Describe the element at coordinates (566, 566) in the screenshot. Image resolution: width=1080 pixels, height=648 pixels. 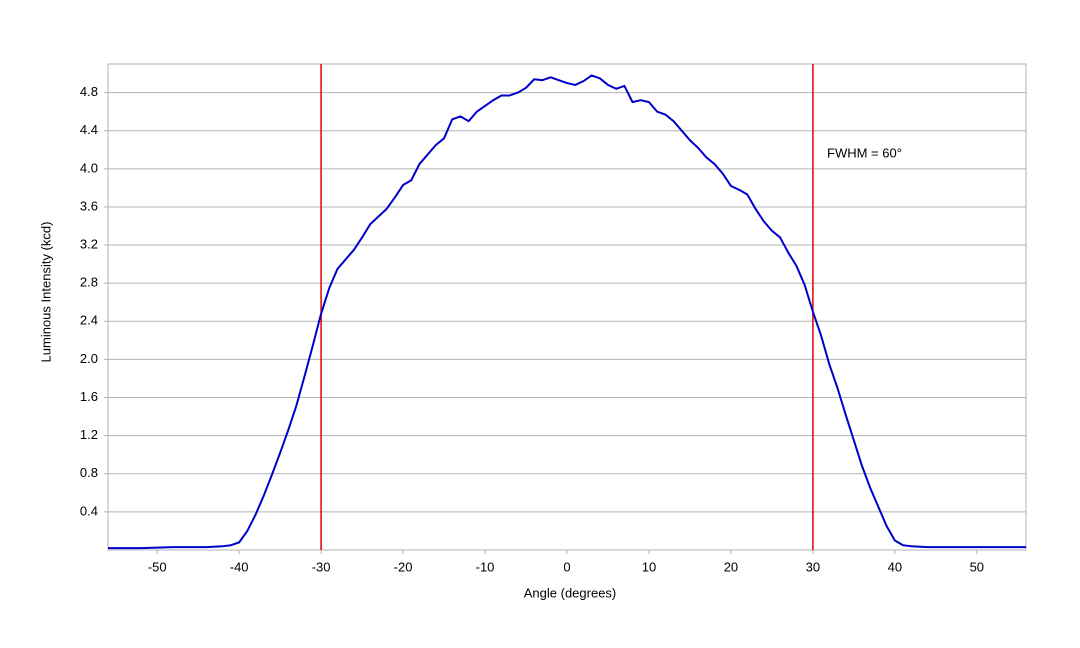
I see `x-tick-label: 0` at that location.